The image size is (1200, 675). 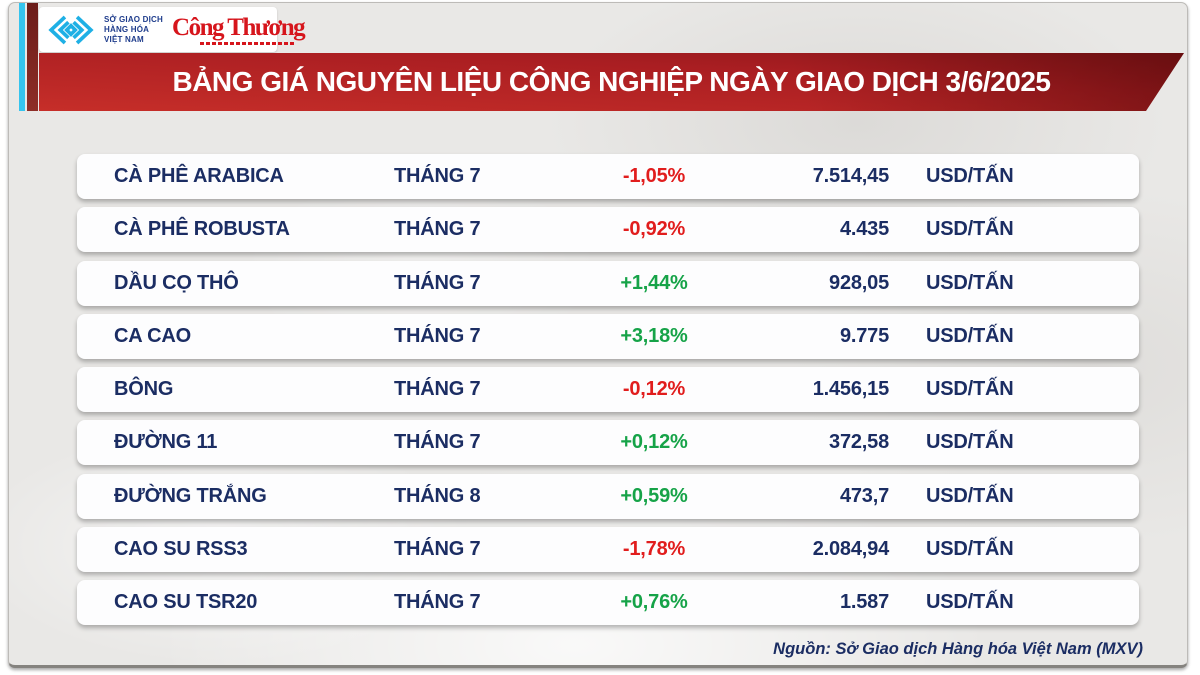 What do you see at coordinates (22, 57) in the screenshot?
I see `left-accent-cyan-stripe` at bounding box center [22, 57].